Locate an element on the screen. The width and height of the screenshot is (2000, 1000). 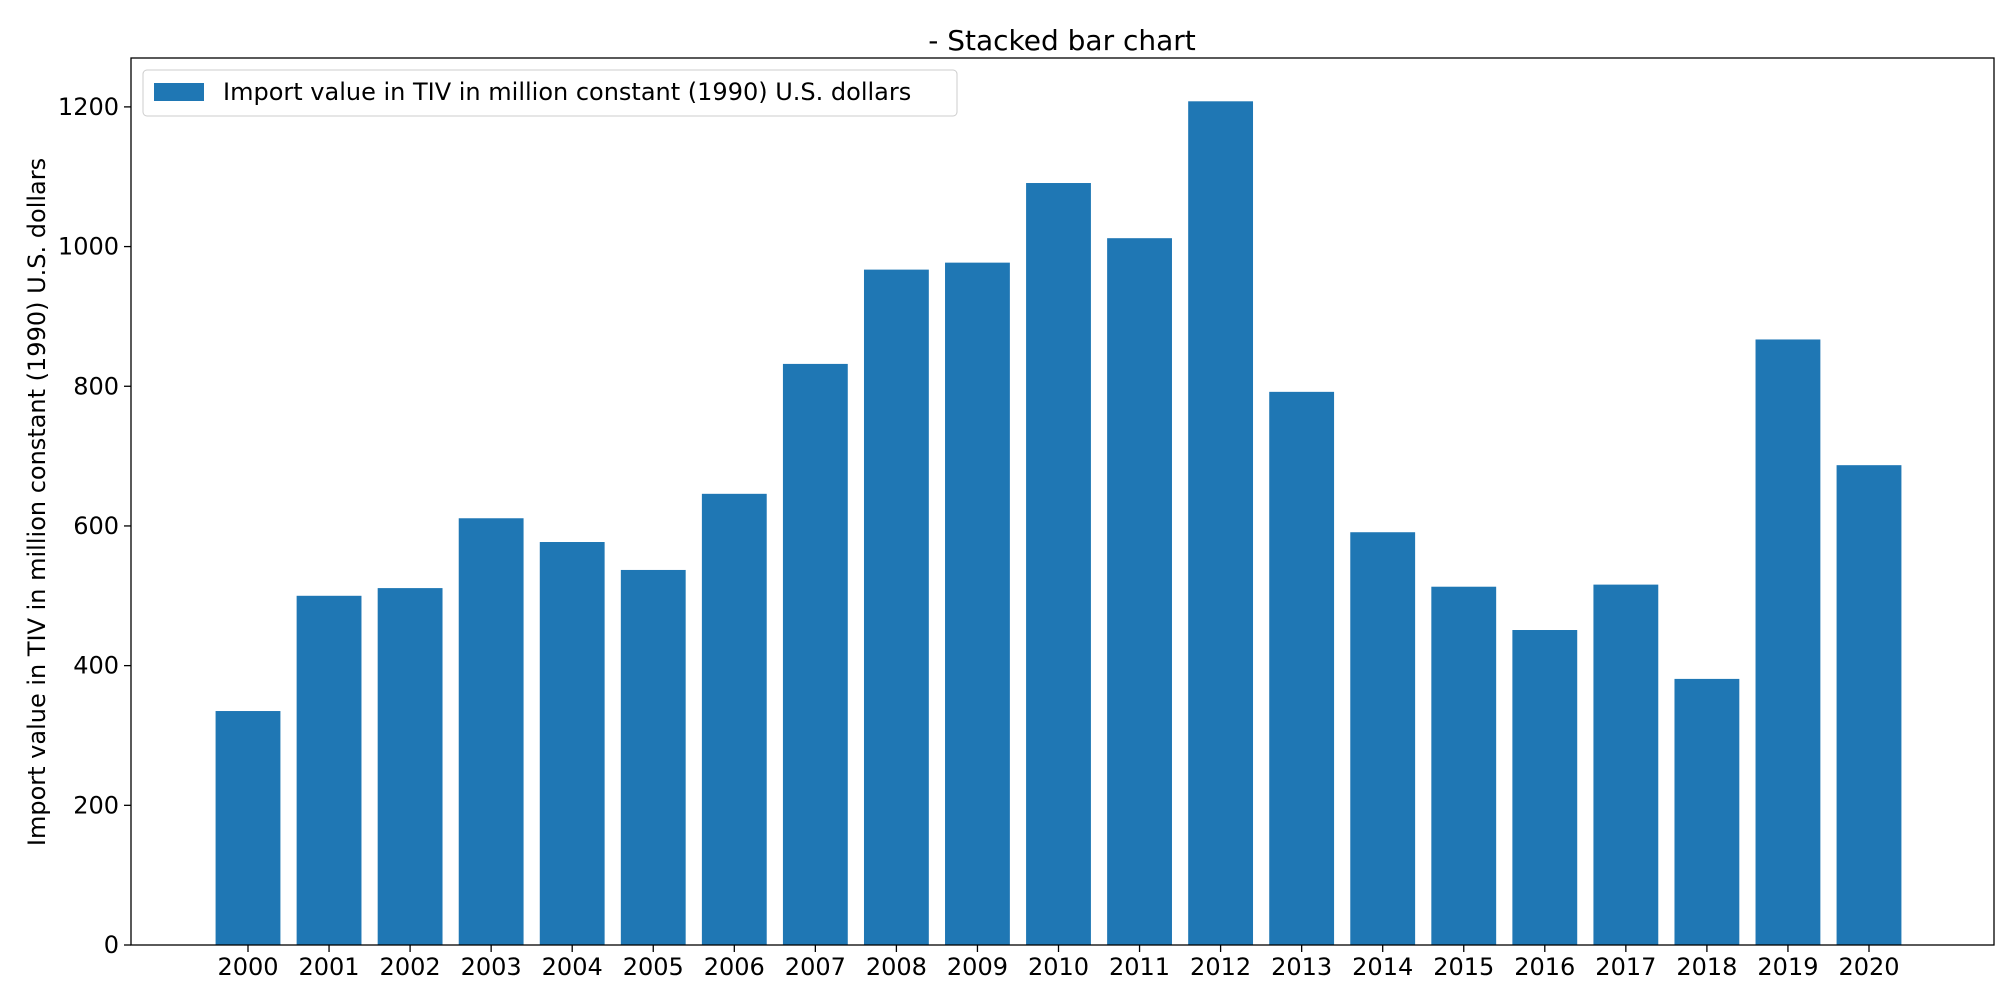
x-tick-label: 2017 is located at coordinates (1625, 967).